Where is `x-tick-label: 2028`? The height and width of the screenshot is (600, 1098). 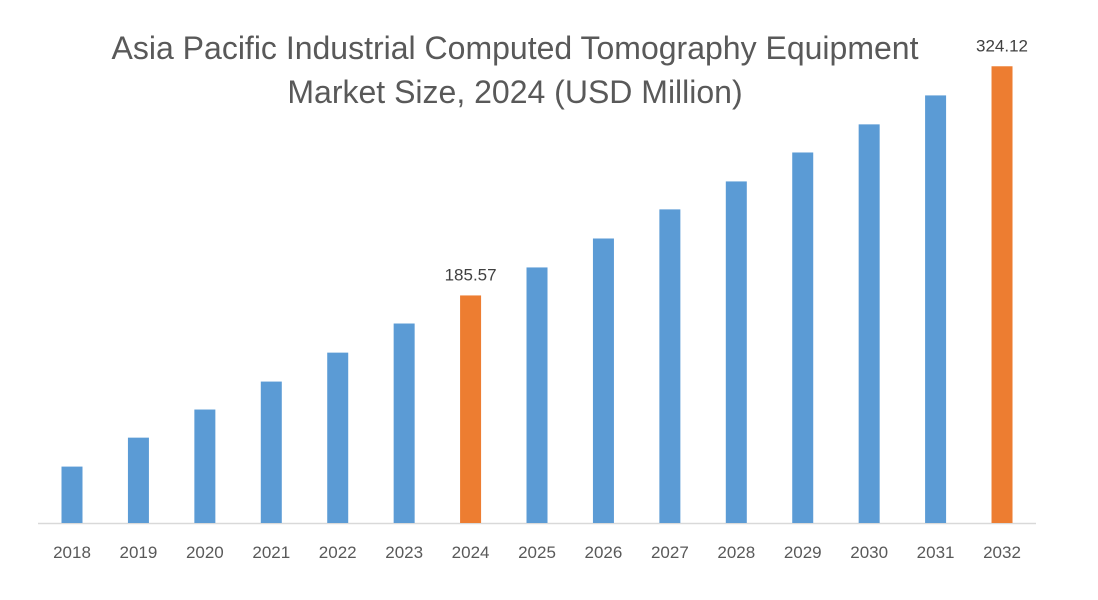 x-tick-label: 2028 is located at coordinates (736, 552).